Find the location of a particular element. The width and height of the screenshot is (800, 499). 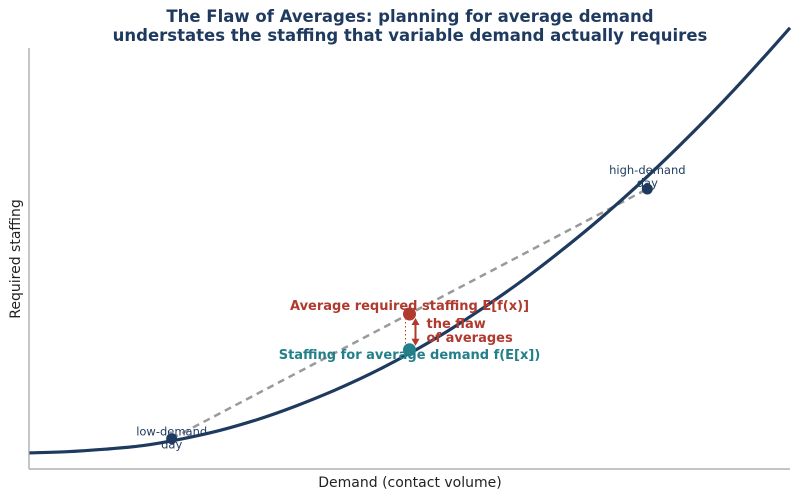

staffing-average-annotation: Staffing for average demand f(E[x]) is located at coordinates (410, 355).